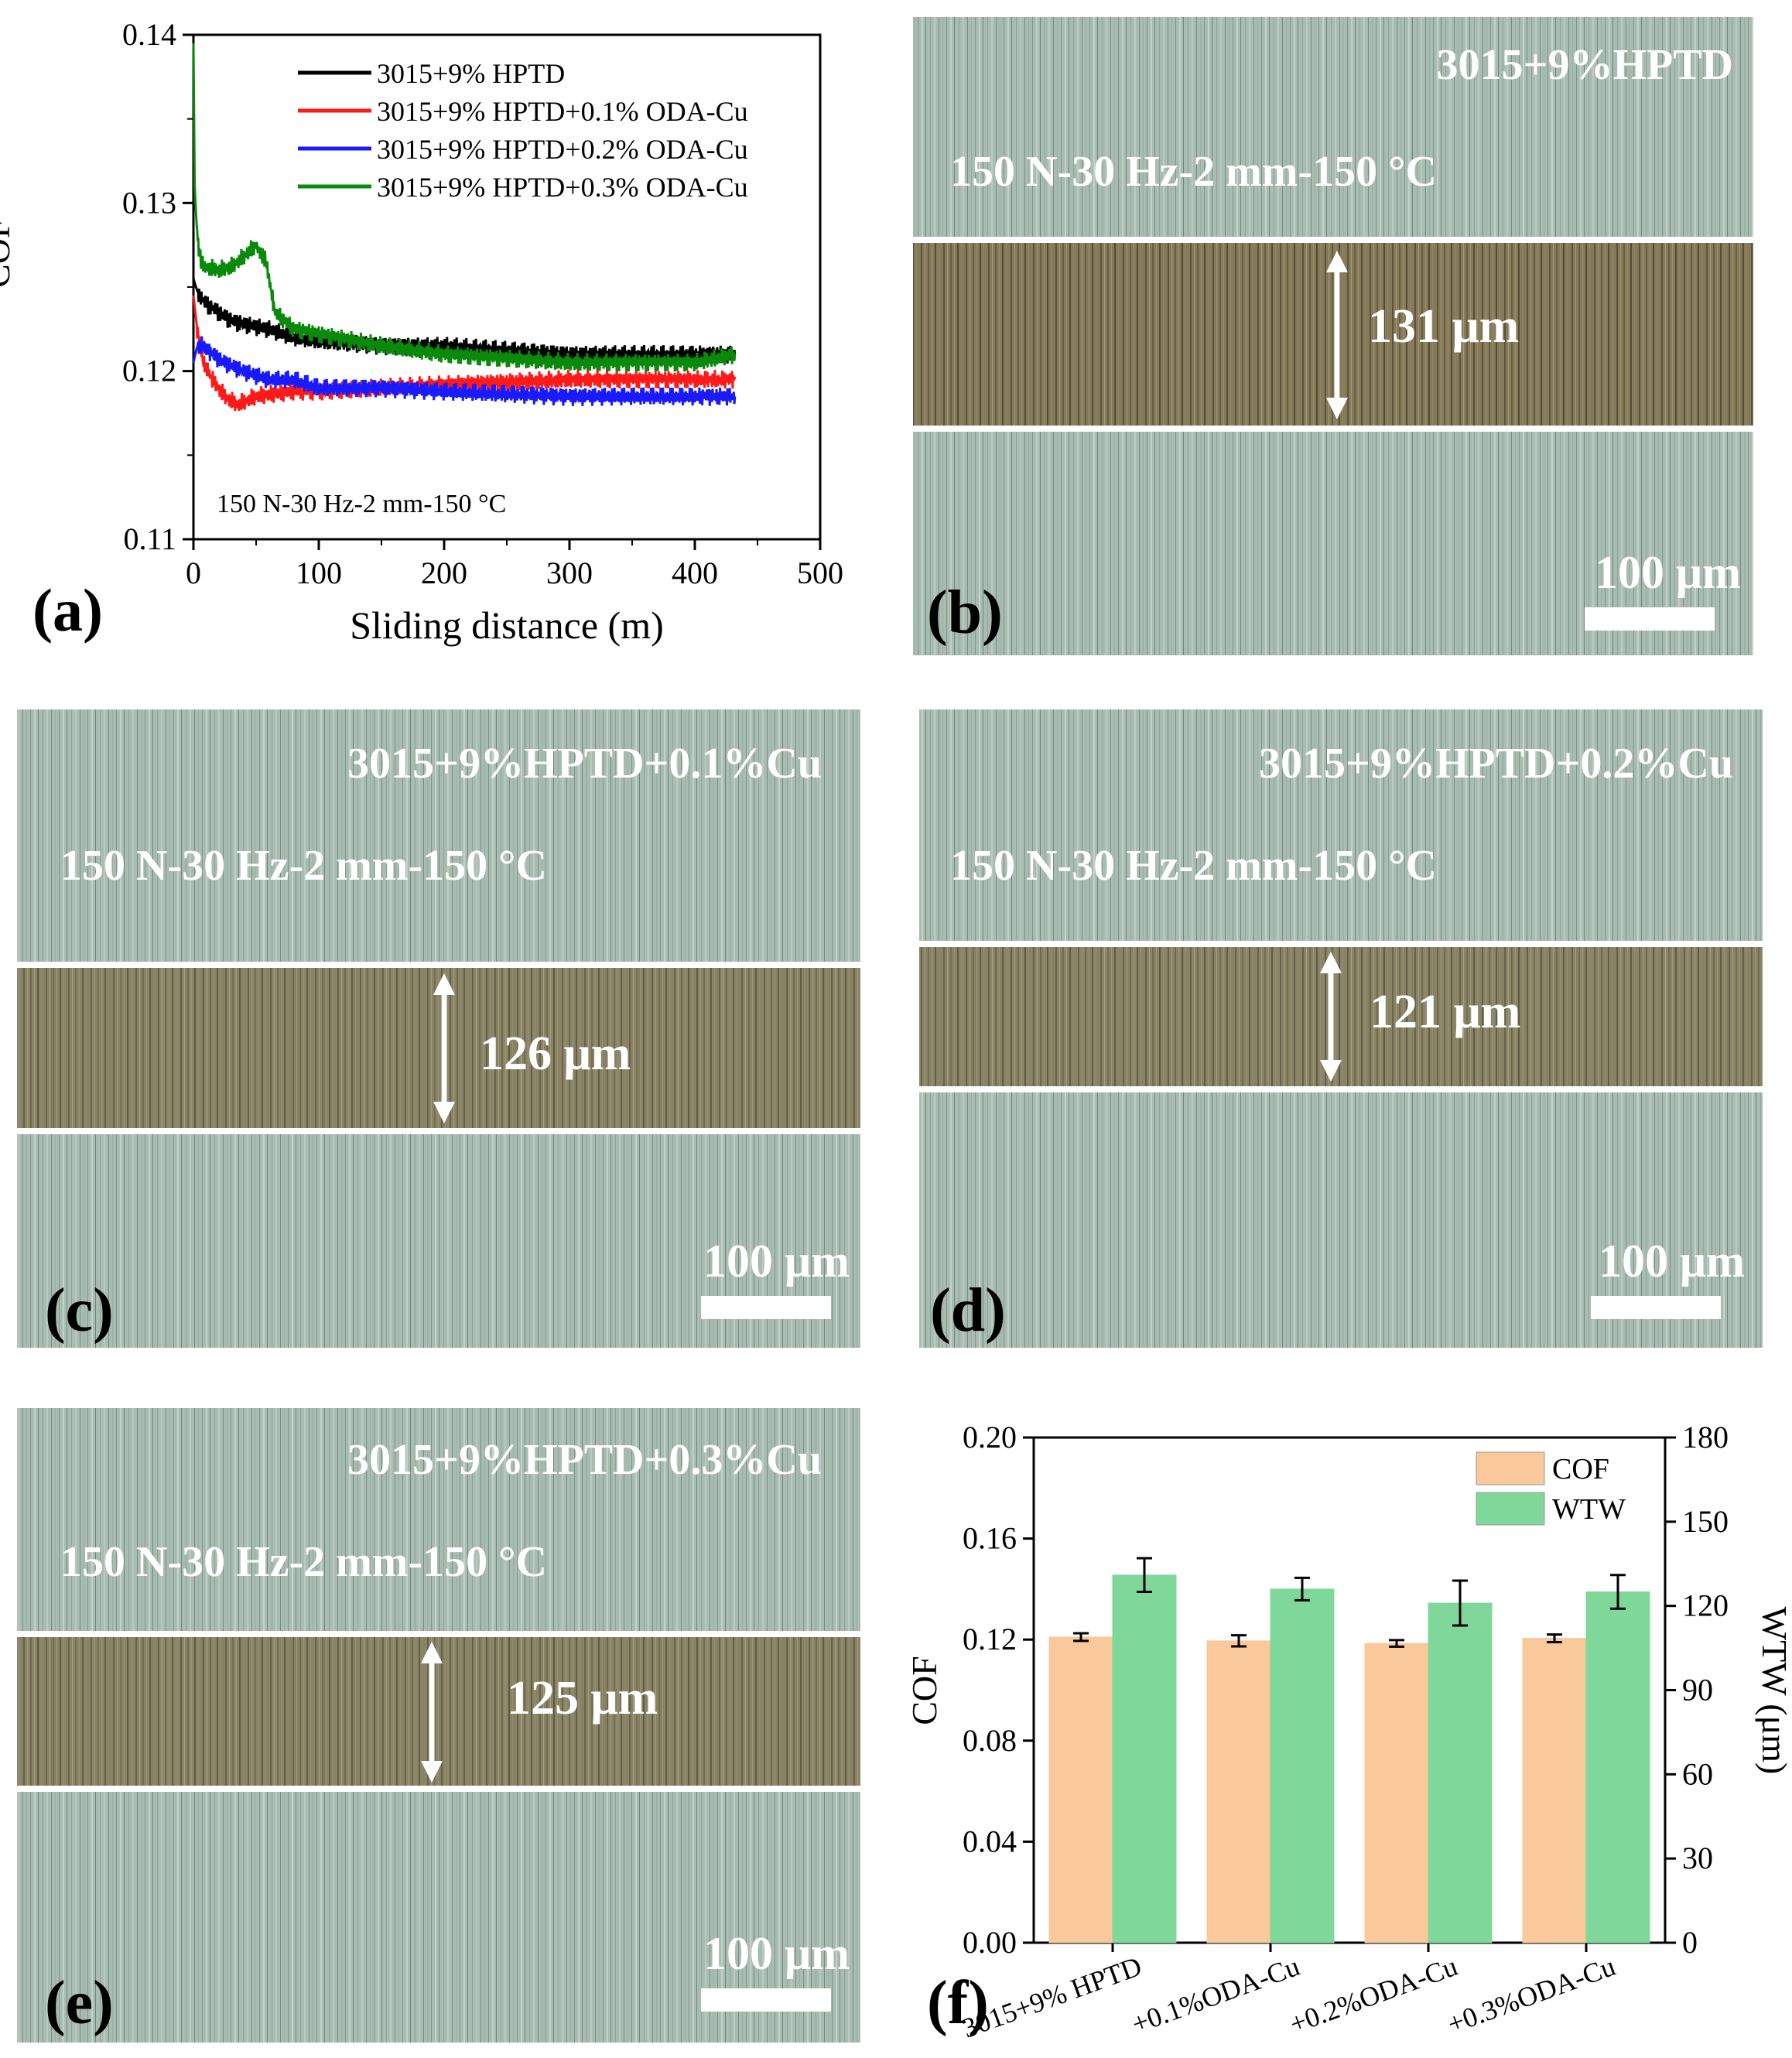  Describe the element at coordinates (1215, 1994) in the screenshot. I see `x-tick-label: +0.1%ODA-Cu` at that location.